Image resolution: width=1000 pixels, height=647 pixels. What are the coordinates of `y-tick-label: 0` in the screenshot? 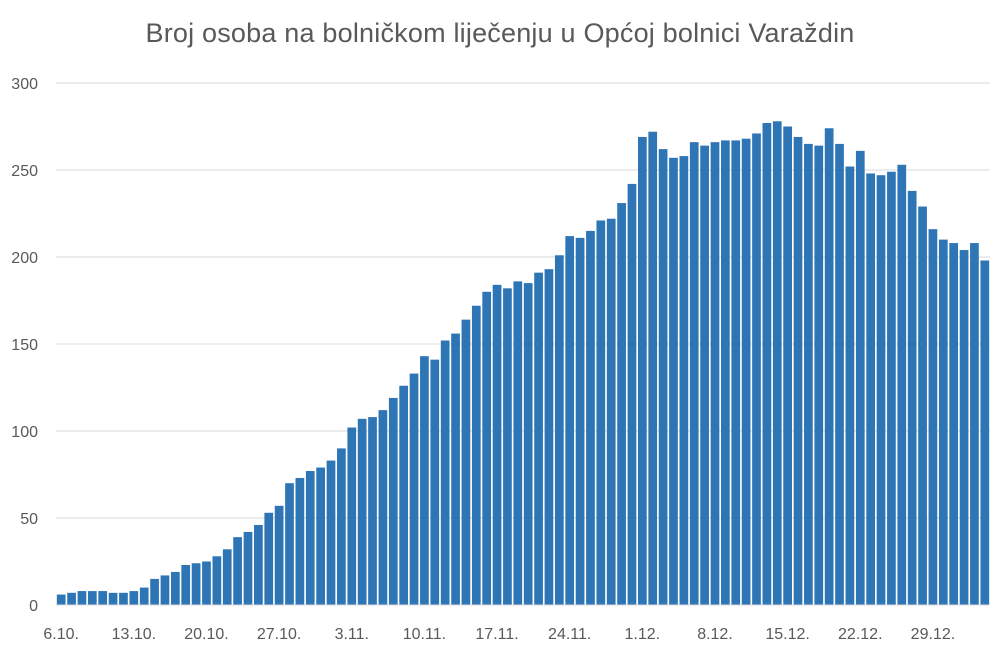 It's located at (33, 606).